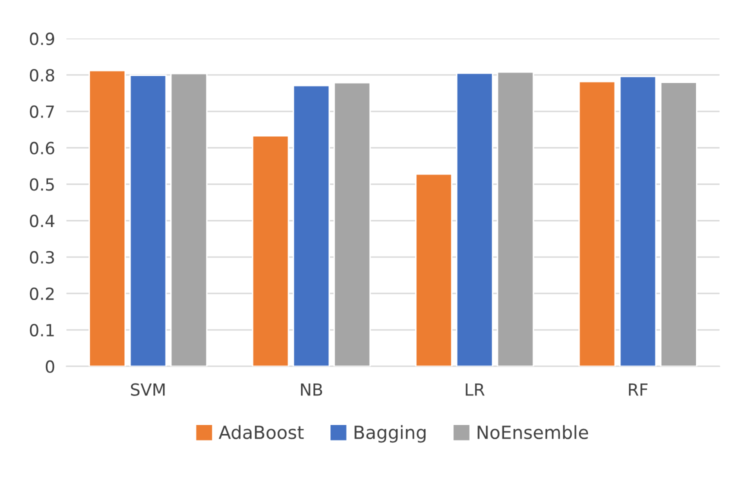 Image resolution: width=738 pixels, height=482 pixels. I want to click on y-tick-label: 0.5, so click(42, 184).